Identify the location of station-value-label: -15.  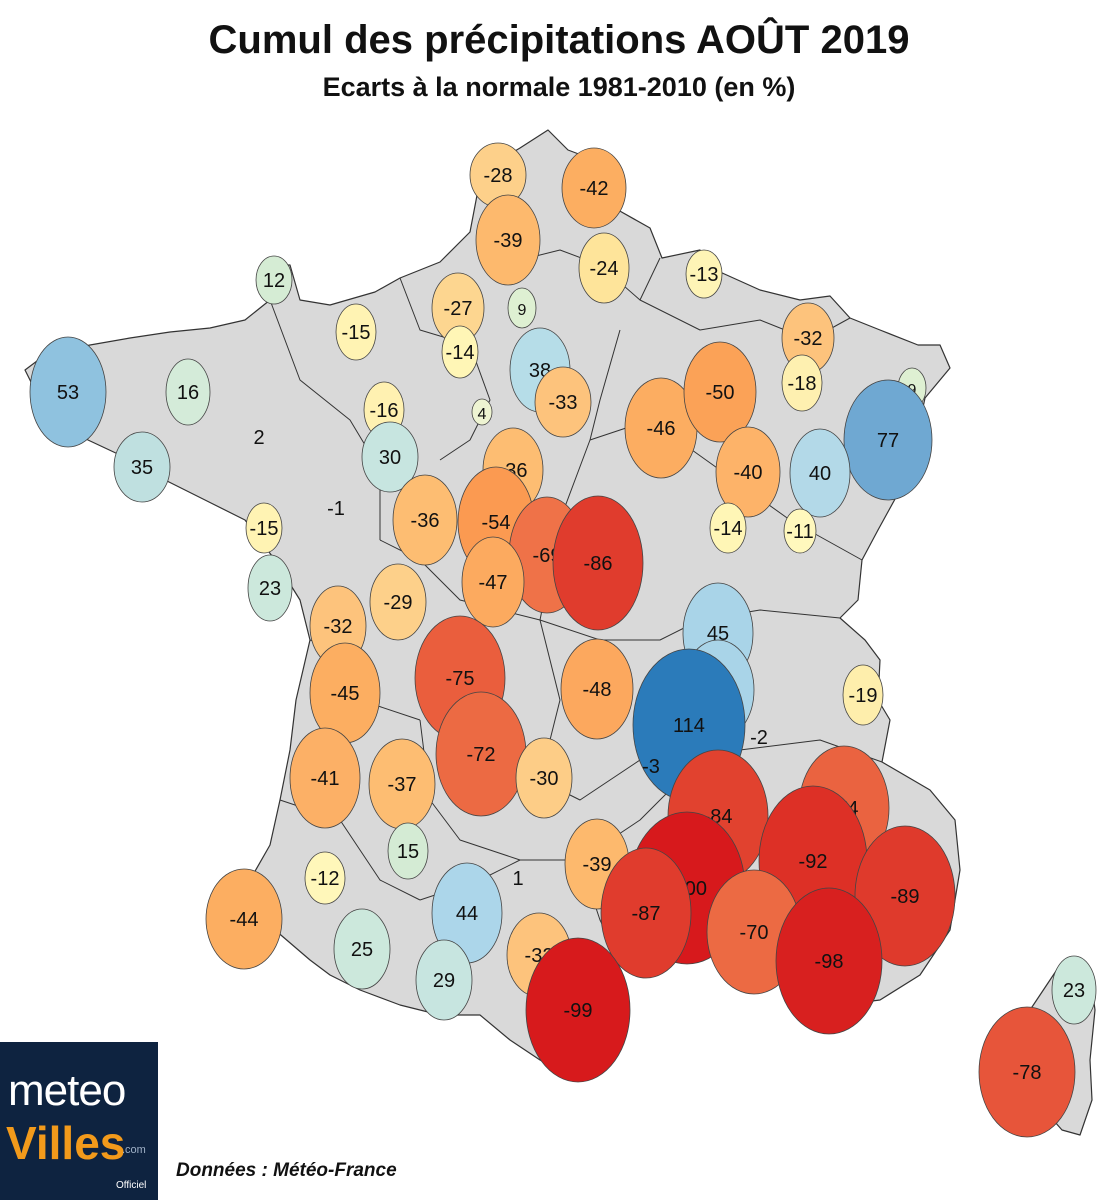
(356, 333).